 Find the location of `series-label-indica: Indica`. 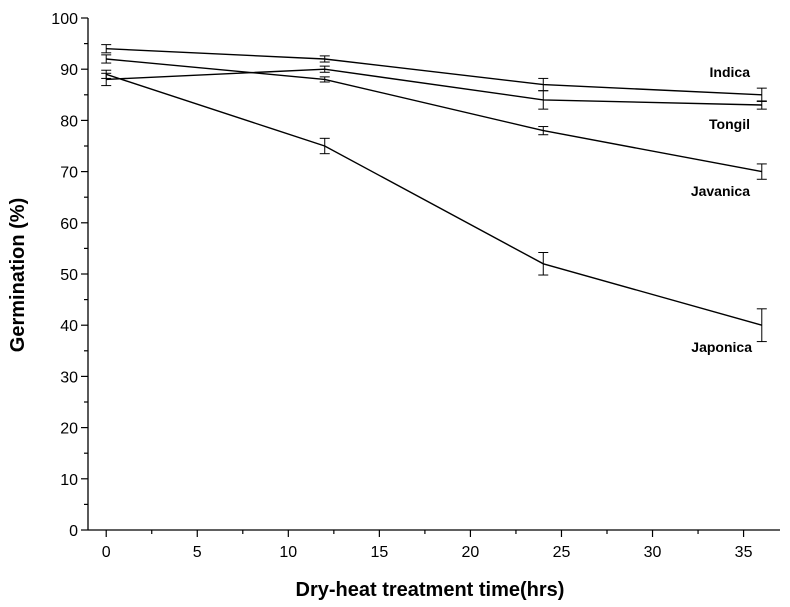

series-label-indica: Indica is located at coordinates (730, 72).